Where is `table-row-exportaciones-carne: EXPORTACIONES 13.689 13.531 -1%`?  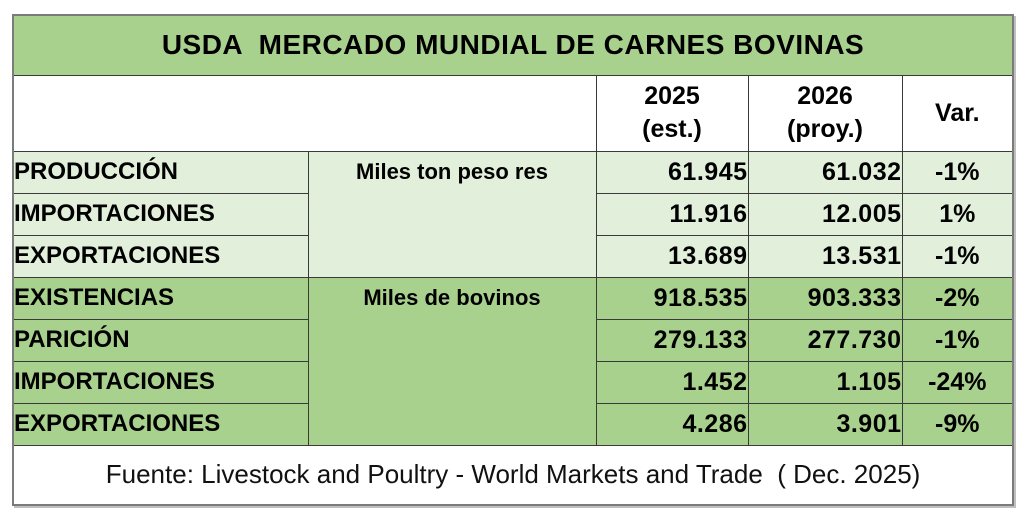
table-row-exportaciones-carne: EXPORTACIONES 13.689 13.531 -1% is located at coordinates (513, 256).